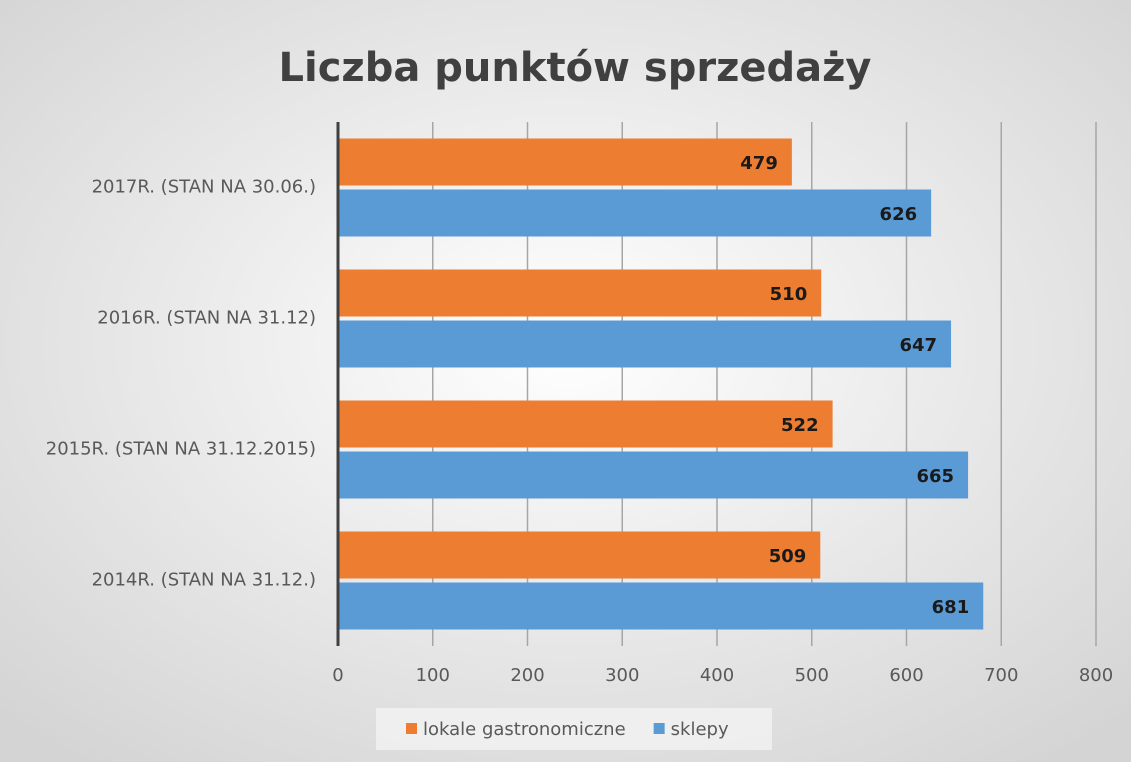 The height and width of the screenshot is (762, 1131). Describe the element at coordinates (936, 476) in the screenshot. I see `data-label: 665` at that location.